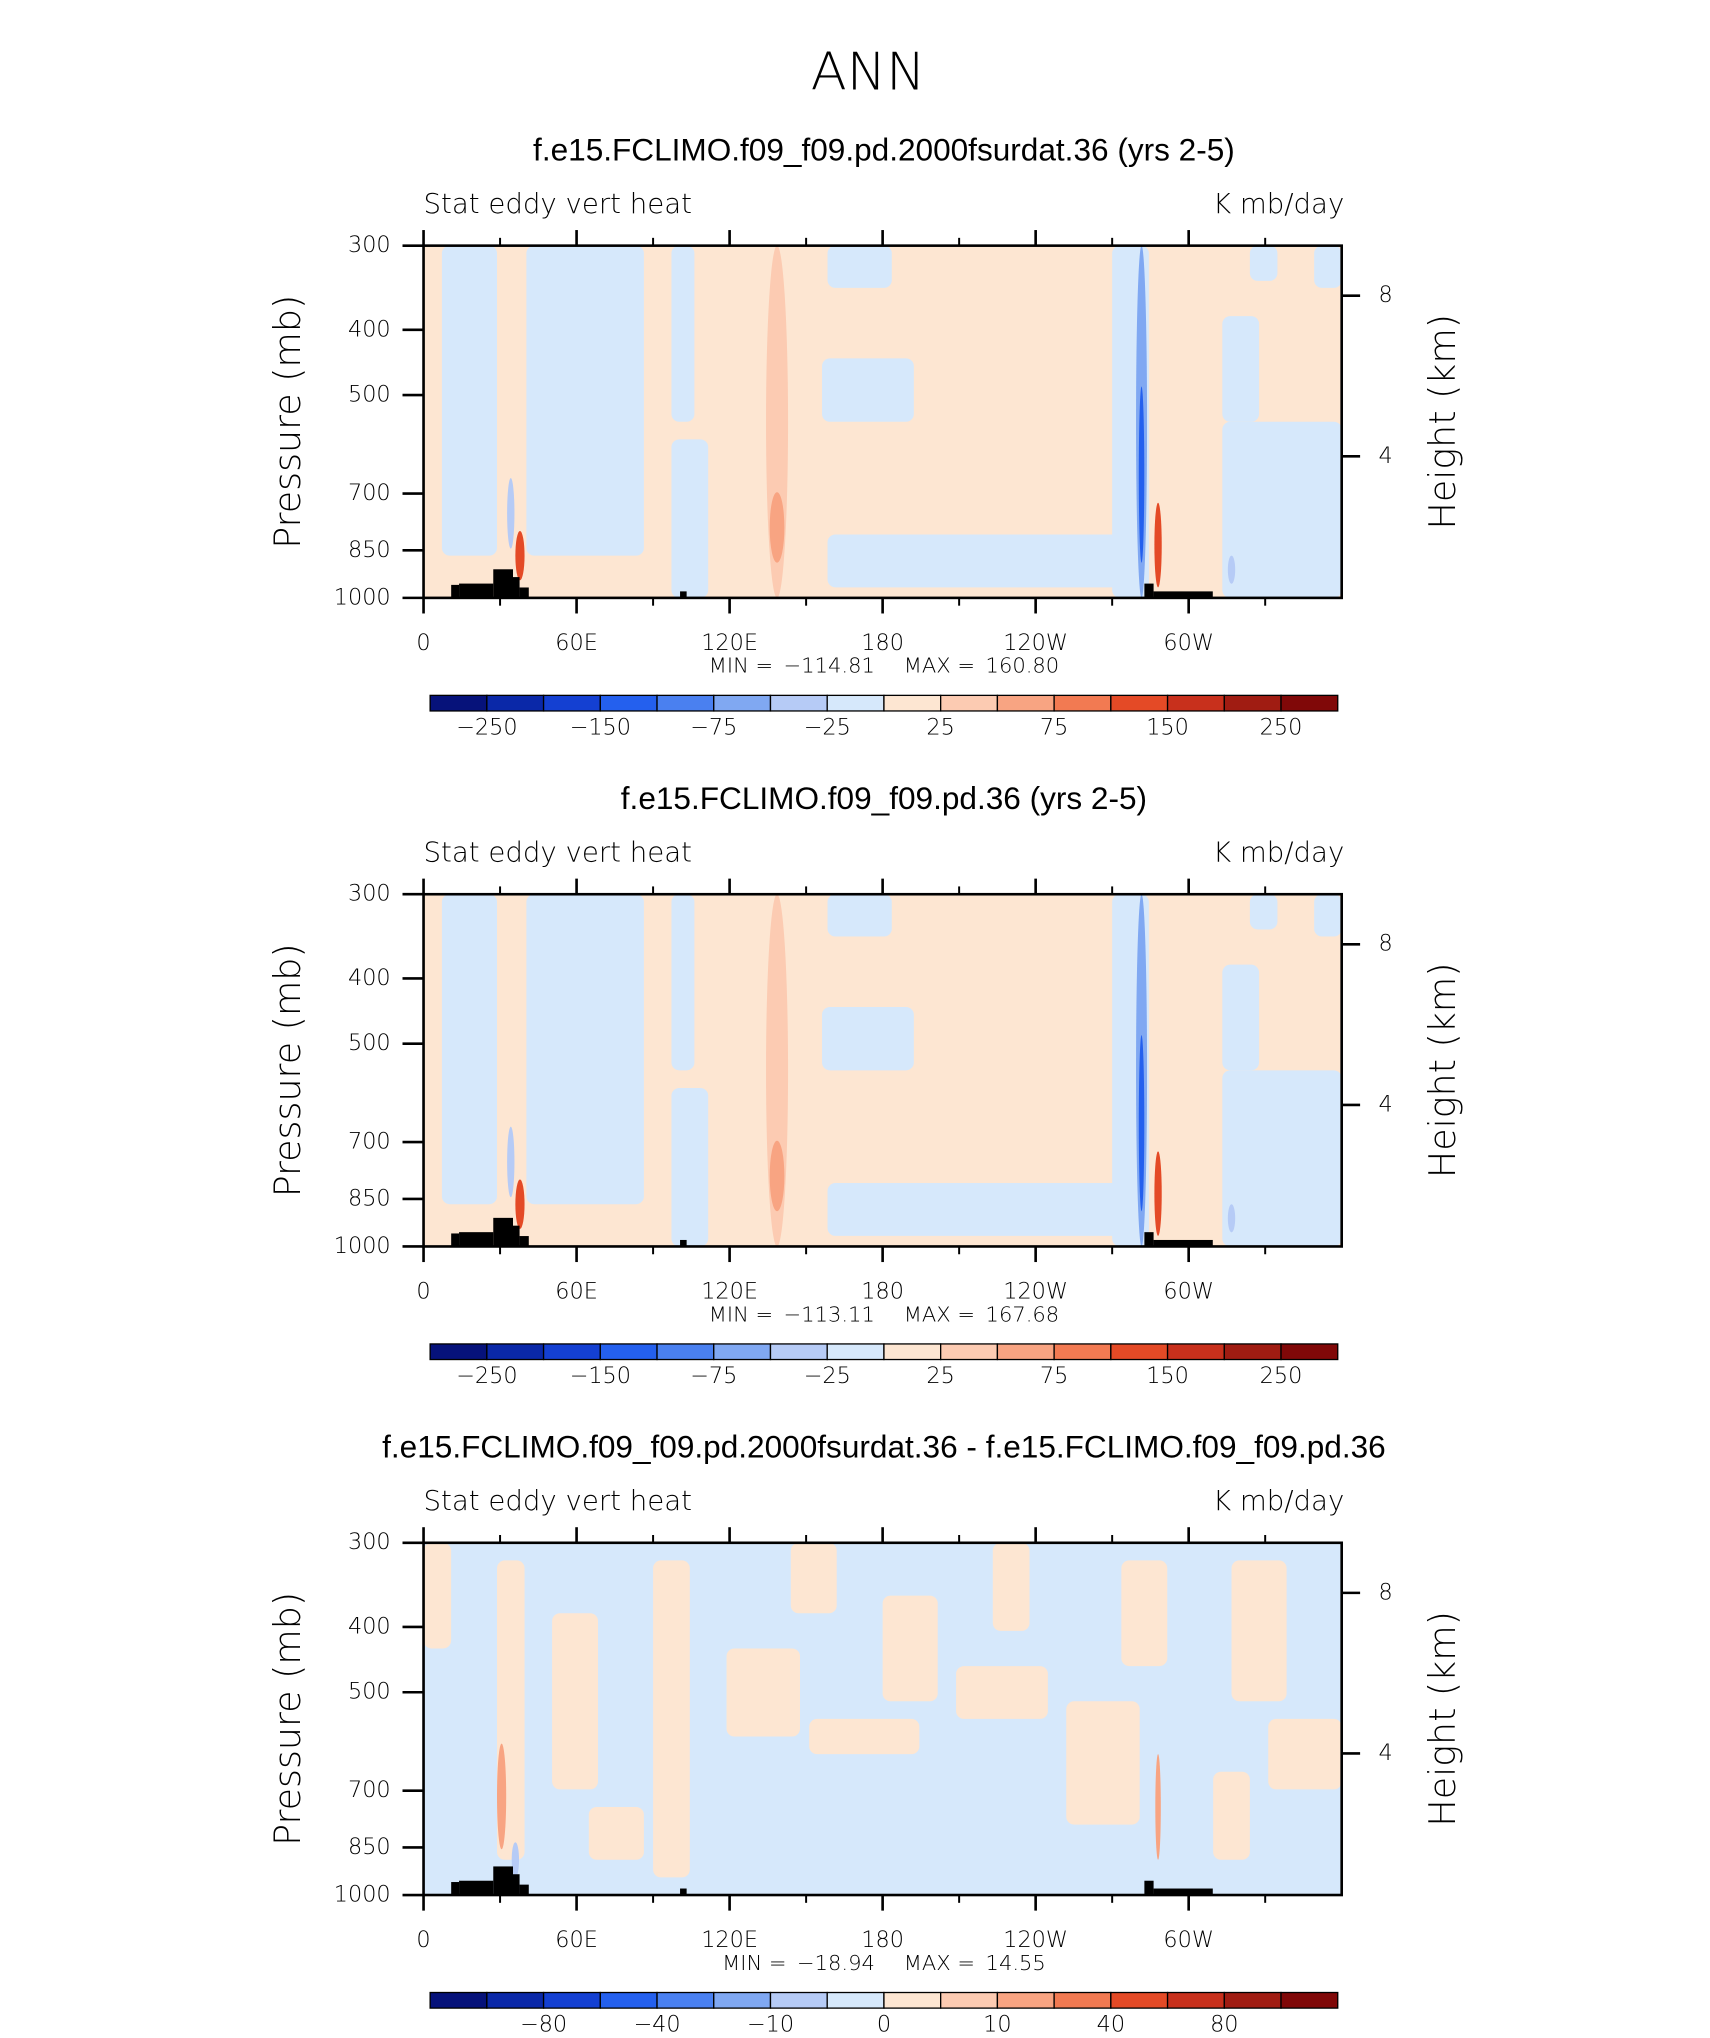 The width and height of the screenshot is (1710, 2038). I want to click on colorbar-label: −75, so click(713, 727).